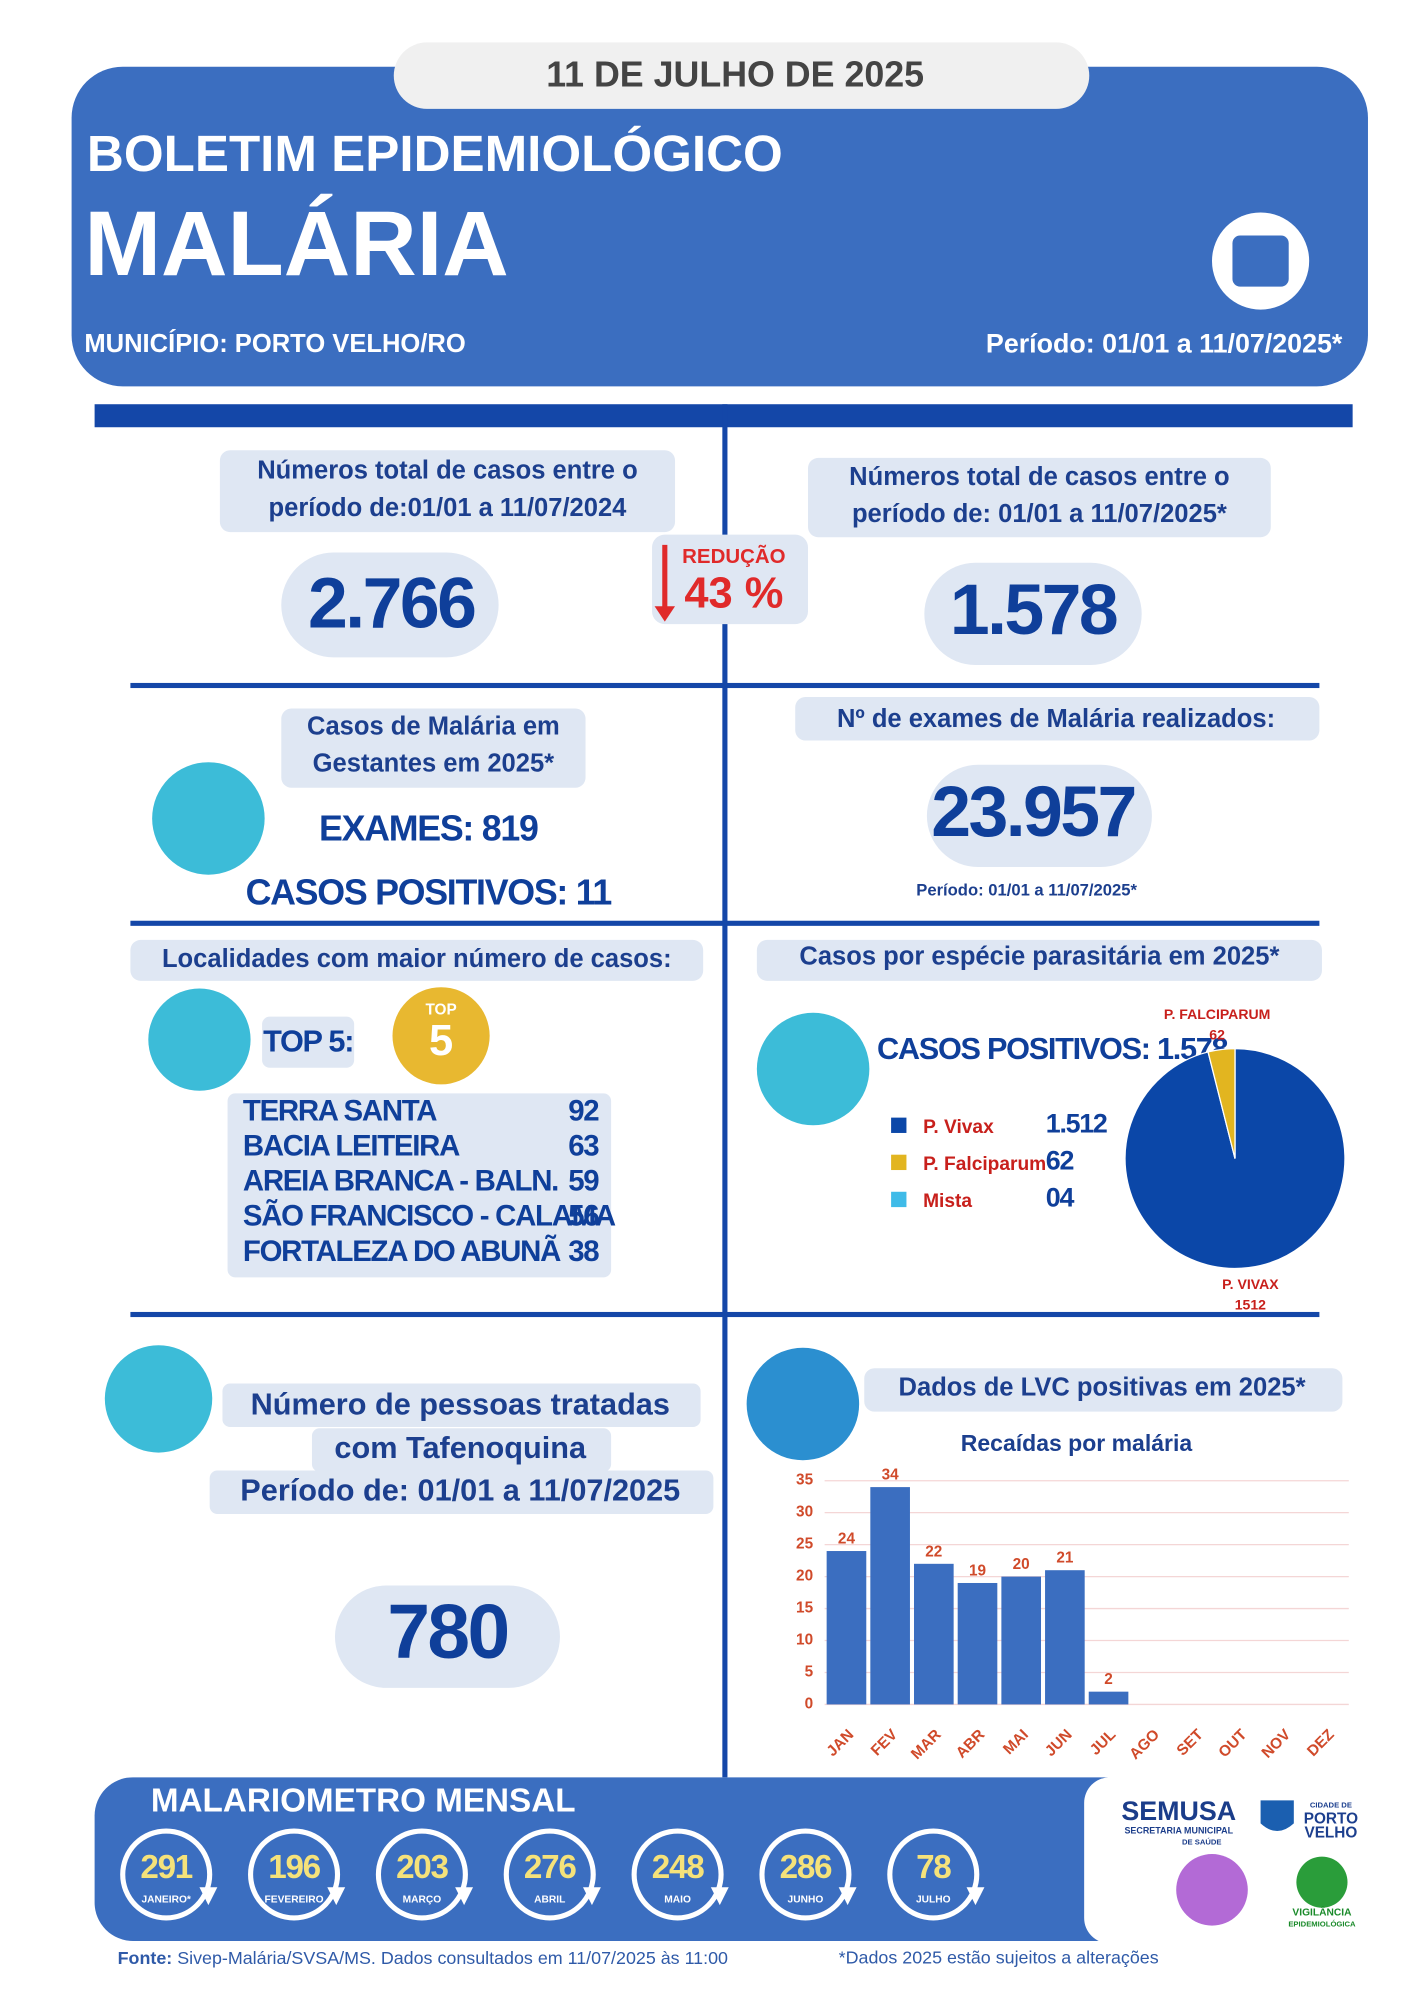 The width and height of the screenshot is (1414, 2000). Describe the element at coordinates (1053, 1048) in the screenshot. I see `species-positives: CASOS POSITIVOS: 1.578` at that location.